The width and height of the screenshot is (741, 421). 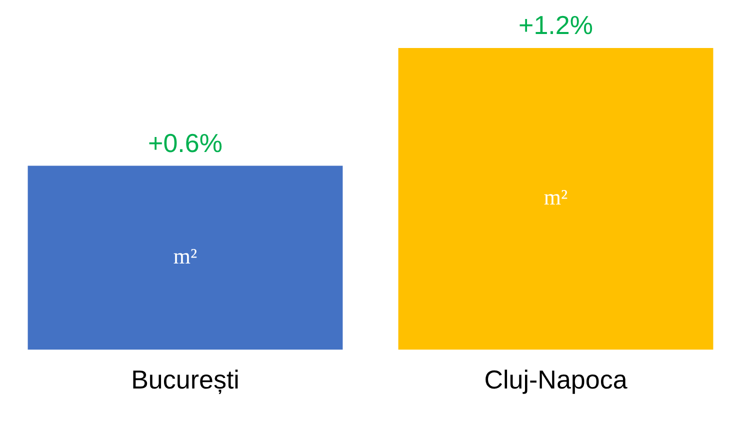 I want to click on annotation: +0.6%, so click(x=185, y=143).